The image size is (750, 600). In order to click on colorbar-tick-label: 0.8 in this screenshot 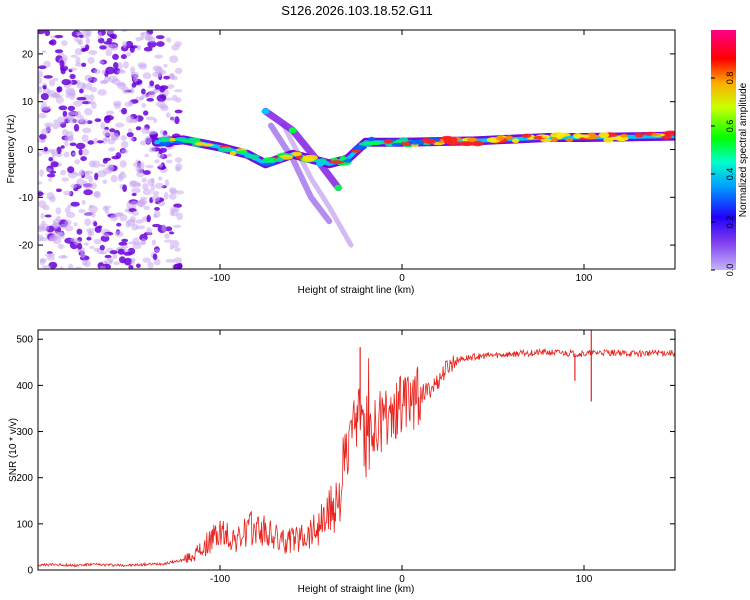, I will do `click(730, 78)`.